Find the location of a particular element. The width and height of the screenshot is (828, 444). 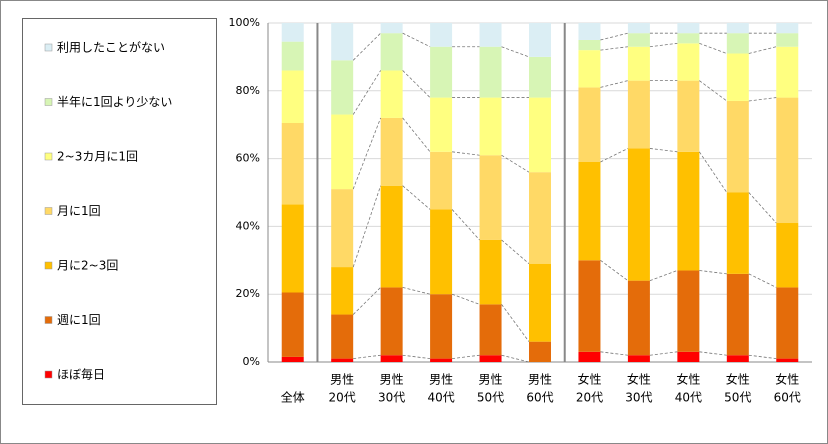

legend-label: 月に2~3回 is located at coordinates (87, 266).